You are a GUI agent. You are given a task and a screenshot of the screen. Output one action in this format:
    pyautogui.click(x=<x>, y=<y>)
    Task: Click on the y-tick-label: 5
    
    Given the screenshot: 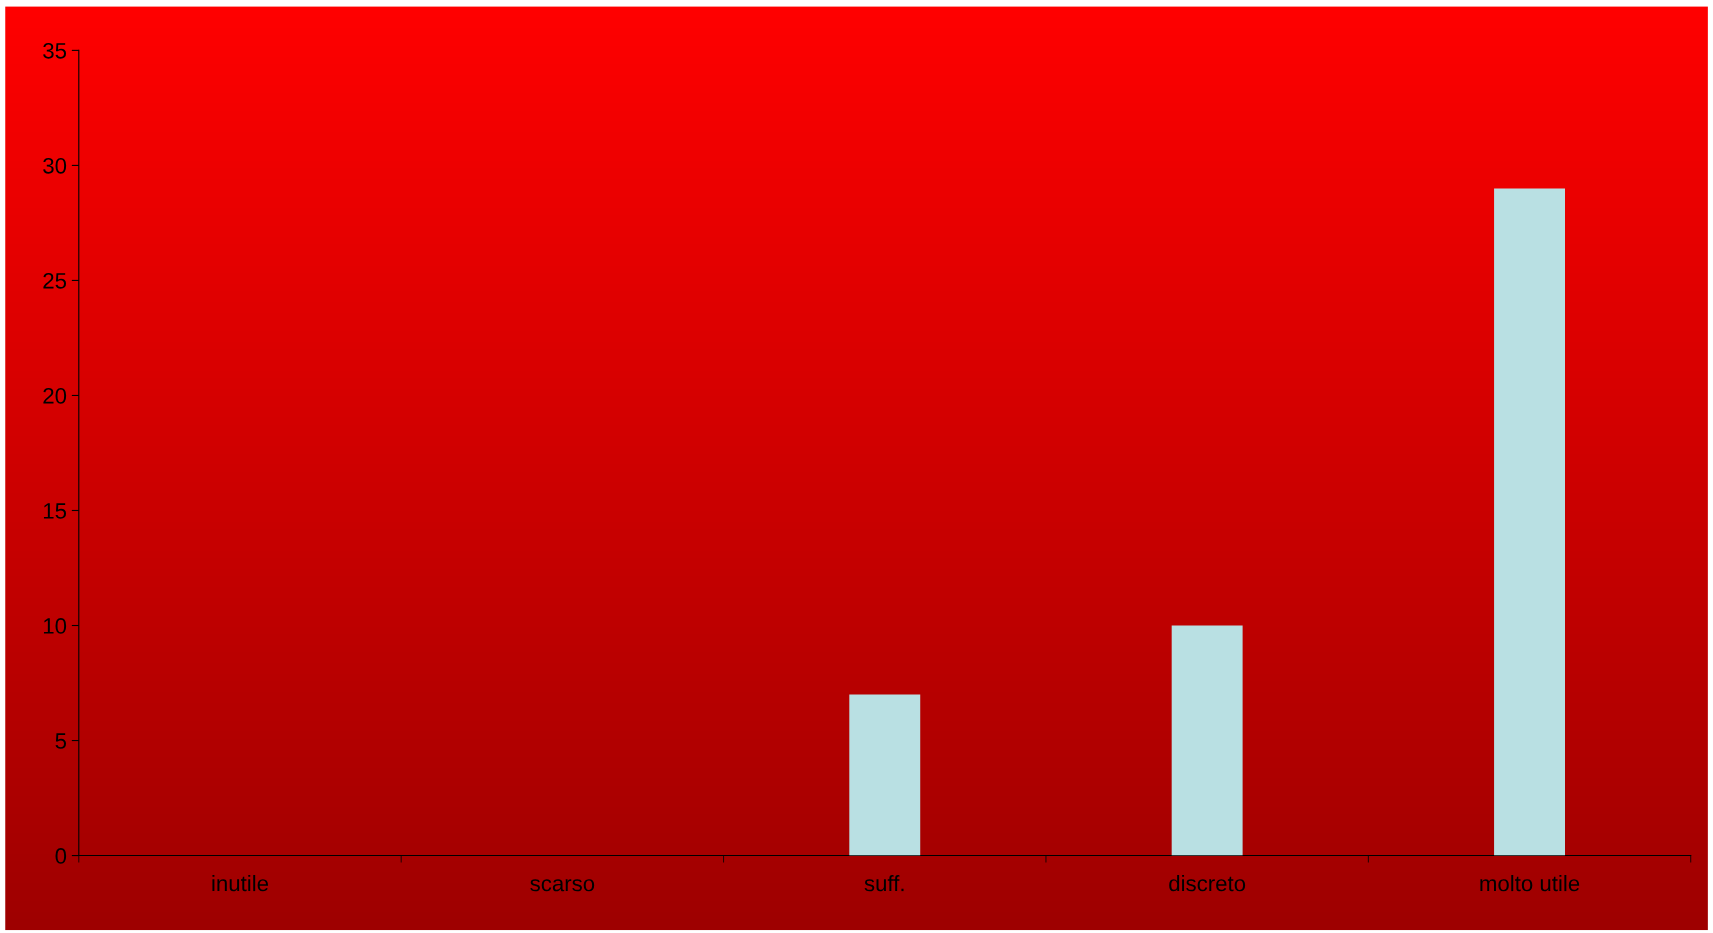 What is the action you would take?
    pyautogui.click(x=61, y=741)
    